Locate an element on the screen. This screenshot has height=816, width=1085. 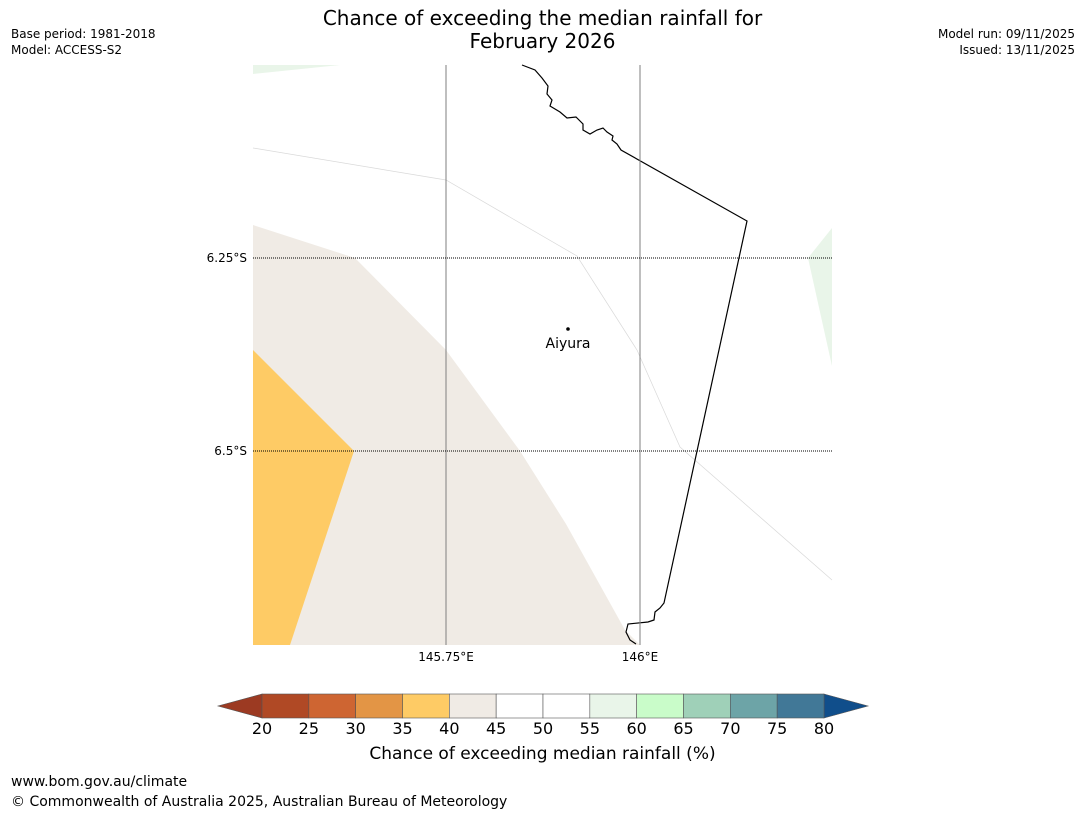
colorbar-tick-25: 25 is located at coordinates (309, 728).